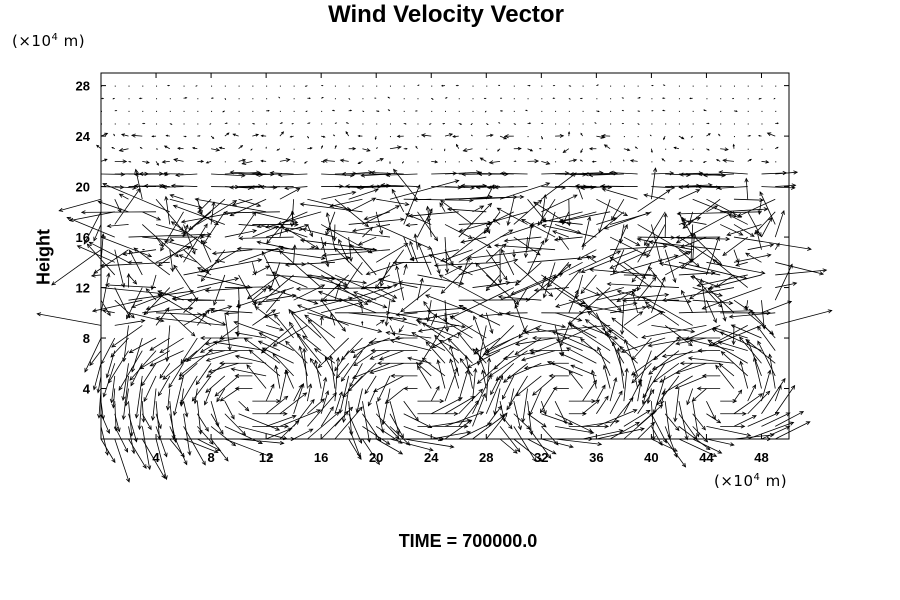 This screenshot has width=900, height=600. I want to click on x-tick-label: 48, so click(761, 457).